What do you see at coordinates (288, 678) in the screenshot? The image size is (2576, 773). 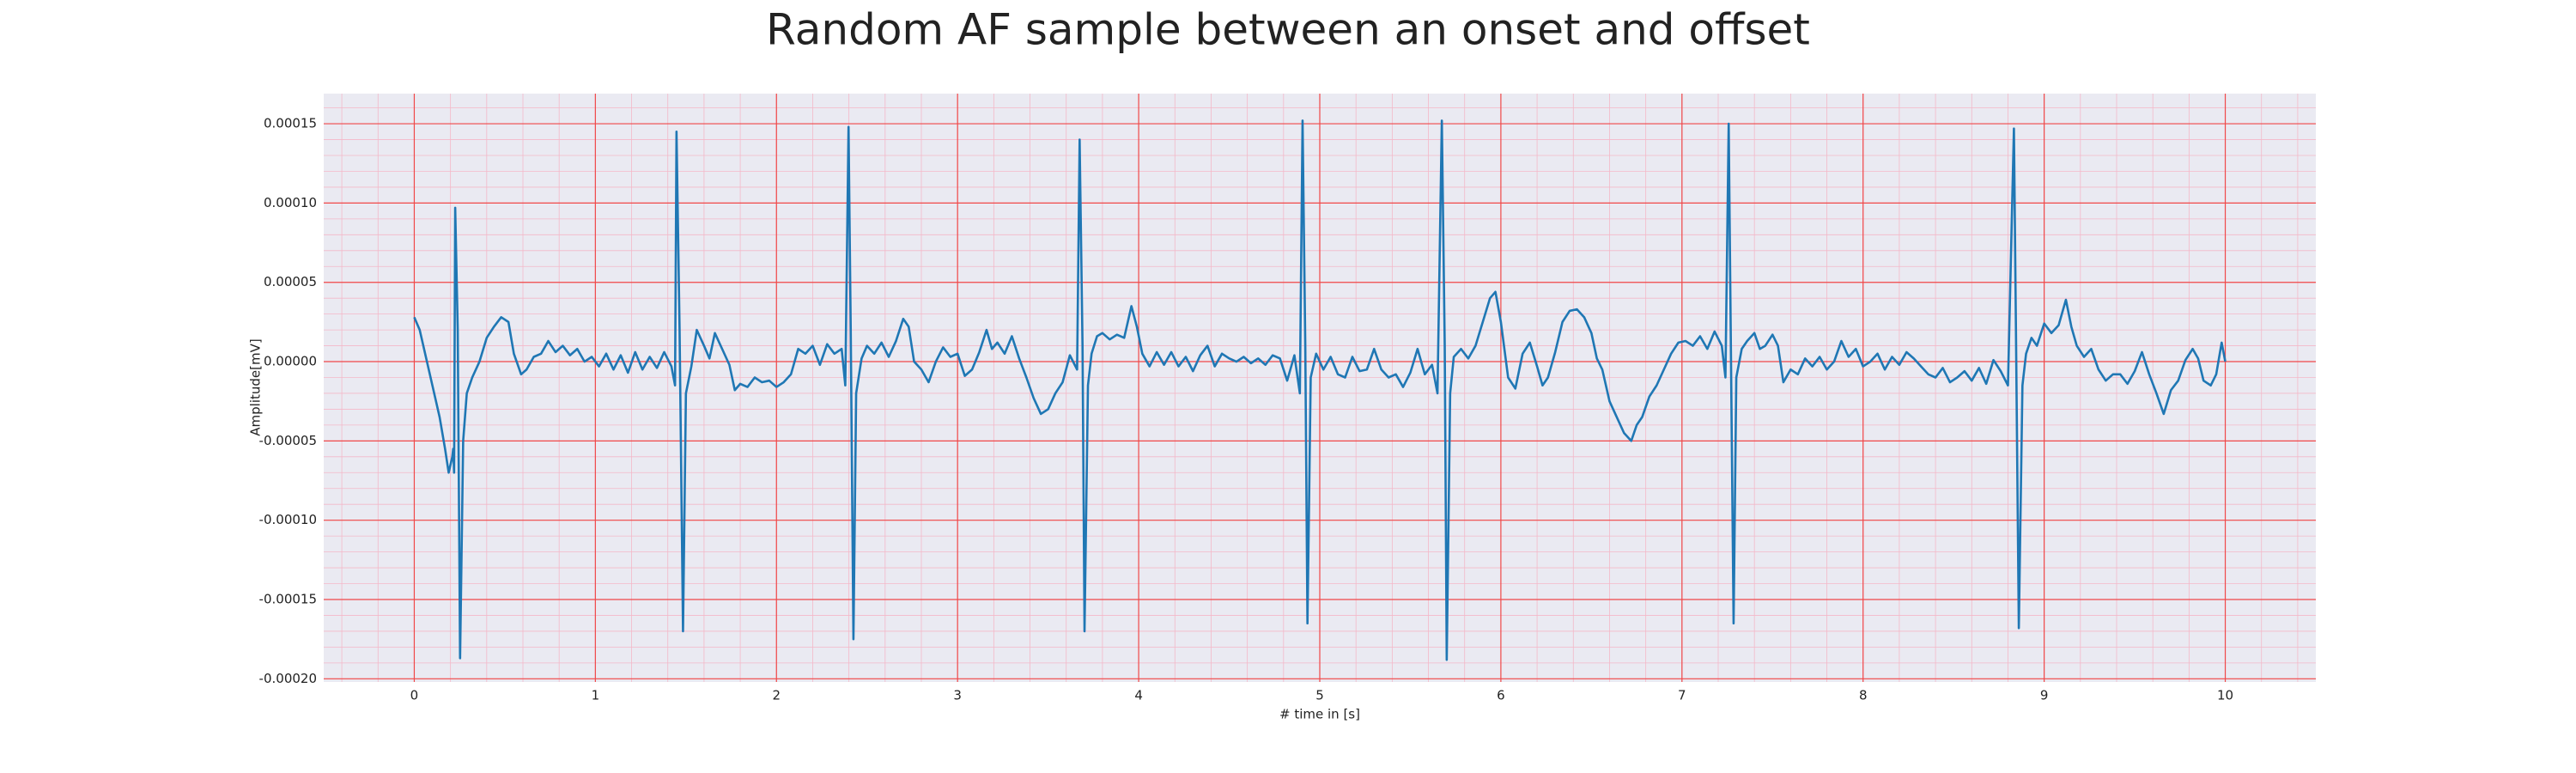 I see `y-tick-label: -0.00020` at bounding box center [288, 678].